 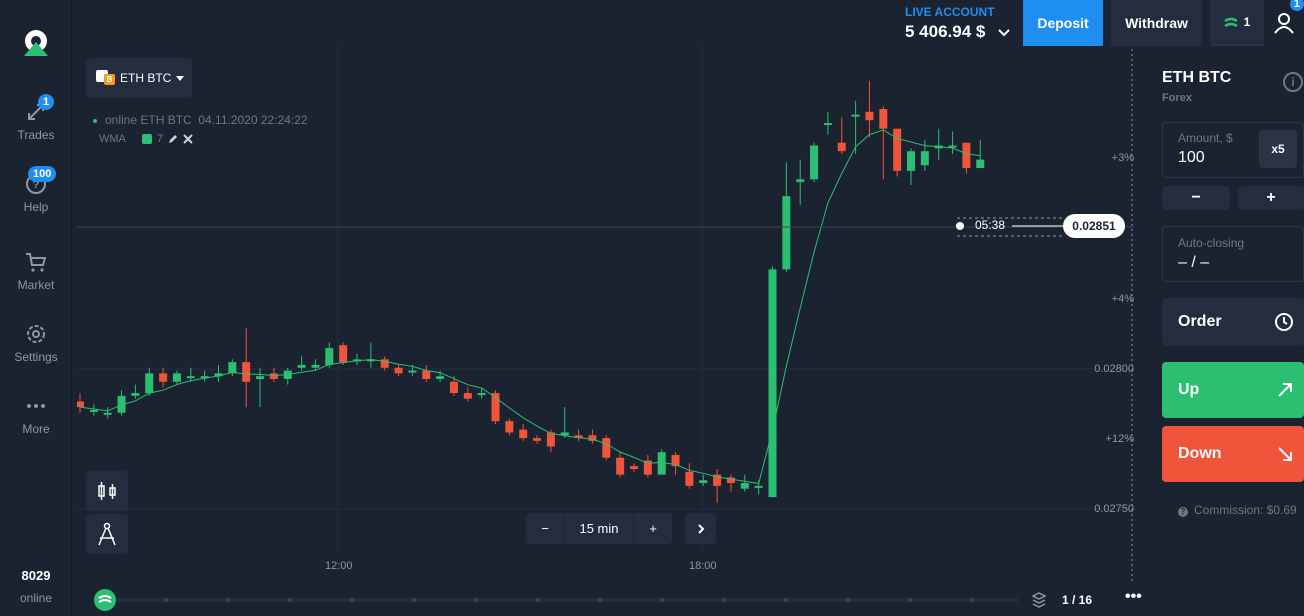 What do you see at coordinates (39, 109) in the screenshot?
I see `trades-arrows-icon: 1` at bounding box center [39, 109].